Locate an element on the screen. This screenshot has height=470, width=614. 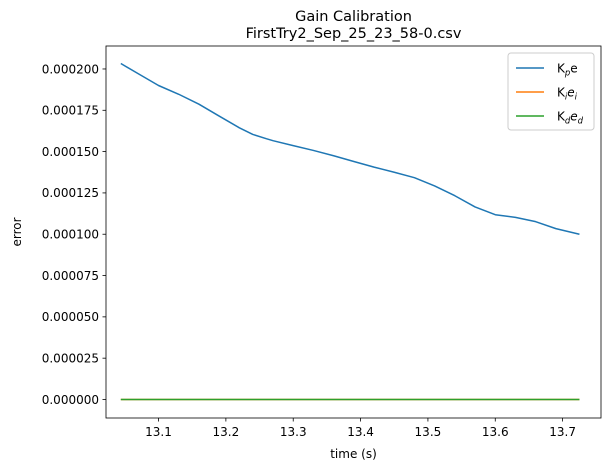
x-axis-label: time (s) is located at coordinates (353, 454).